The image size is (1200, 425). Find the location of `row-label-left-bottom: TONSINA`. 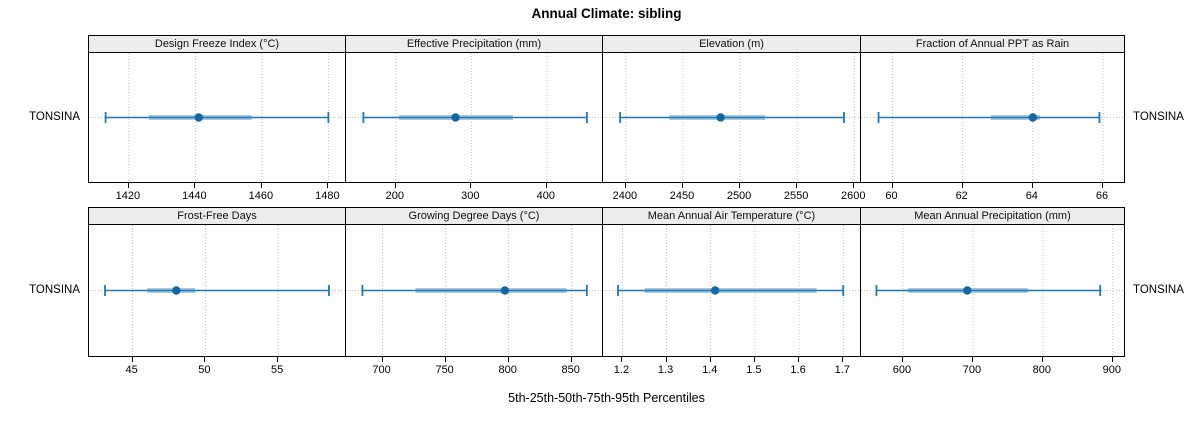

row-label-left-bottom: TONSINA is located at coordinates (54, 290).